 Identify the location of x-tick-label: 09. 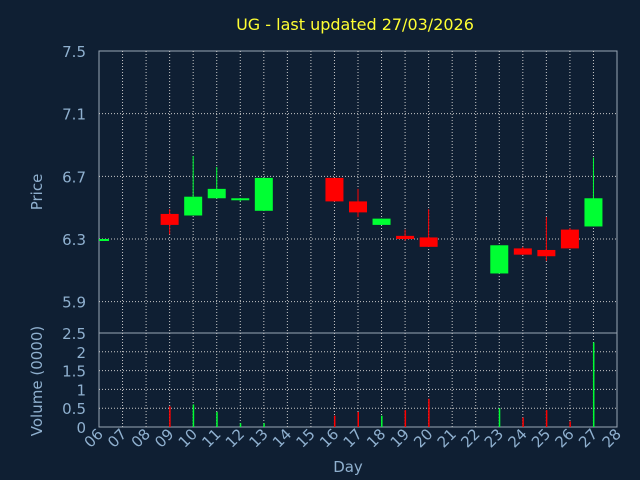
(164, 438).